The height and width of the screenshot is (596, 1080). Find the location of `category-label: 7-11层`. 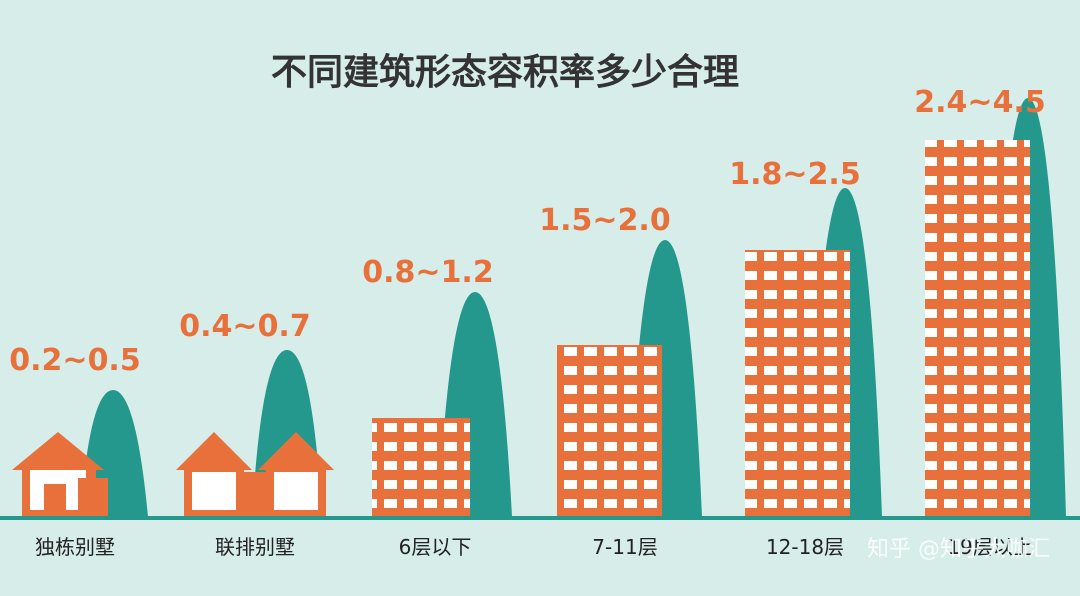

category-label: 7-11层 is located at coordinates (624, 547).